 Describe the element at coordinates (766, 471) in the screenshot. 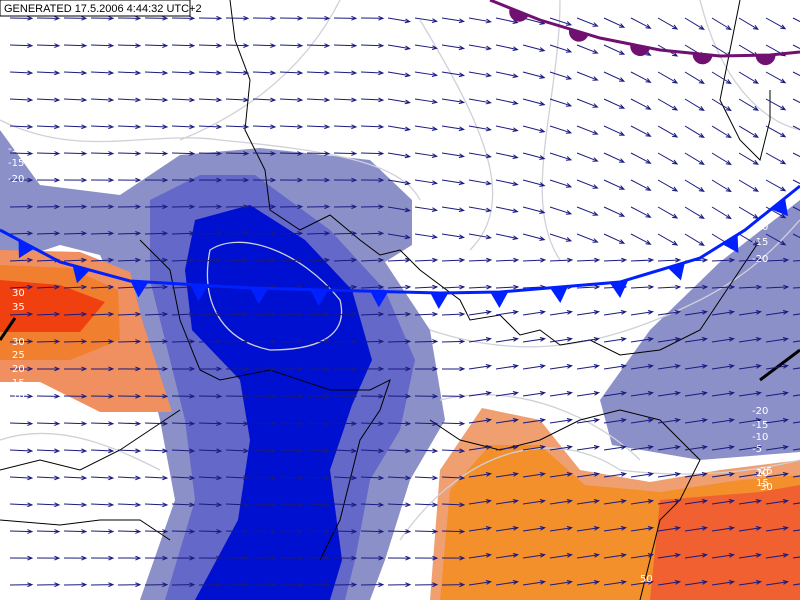

I see `contour-label: 25` at that location.